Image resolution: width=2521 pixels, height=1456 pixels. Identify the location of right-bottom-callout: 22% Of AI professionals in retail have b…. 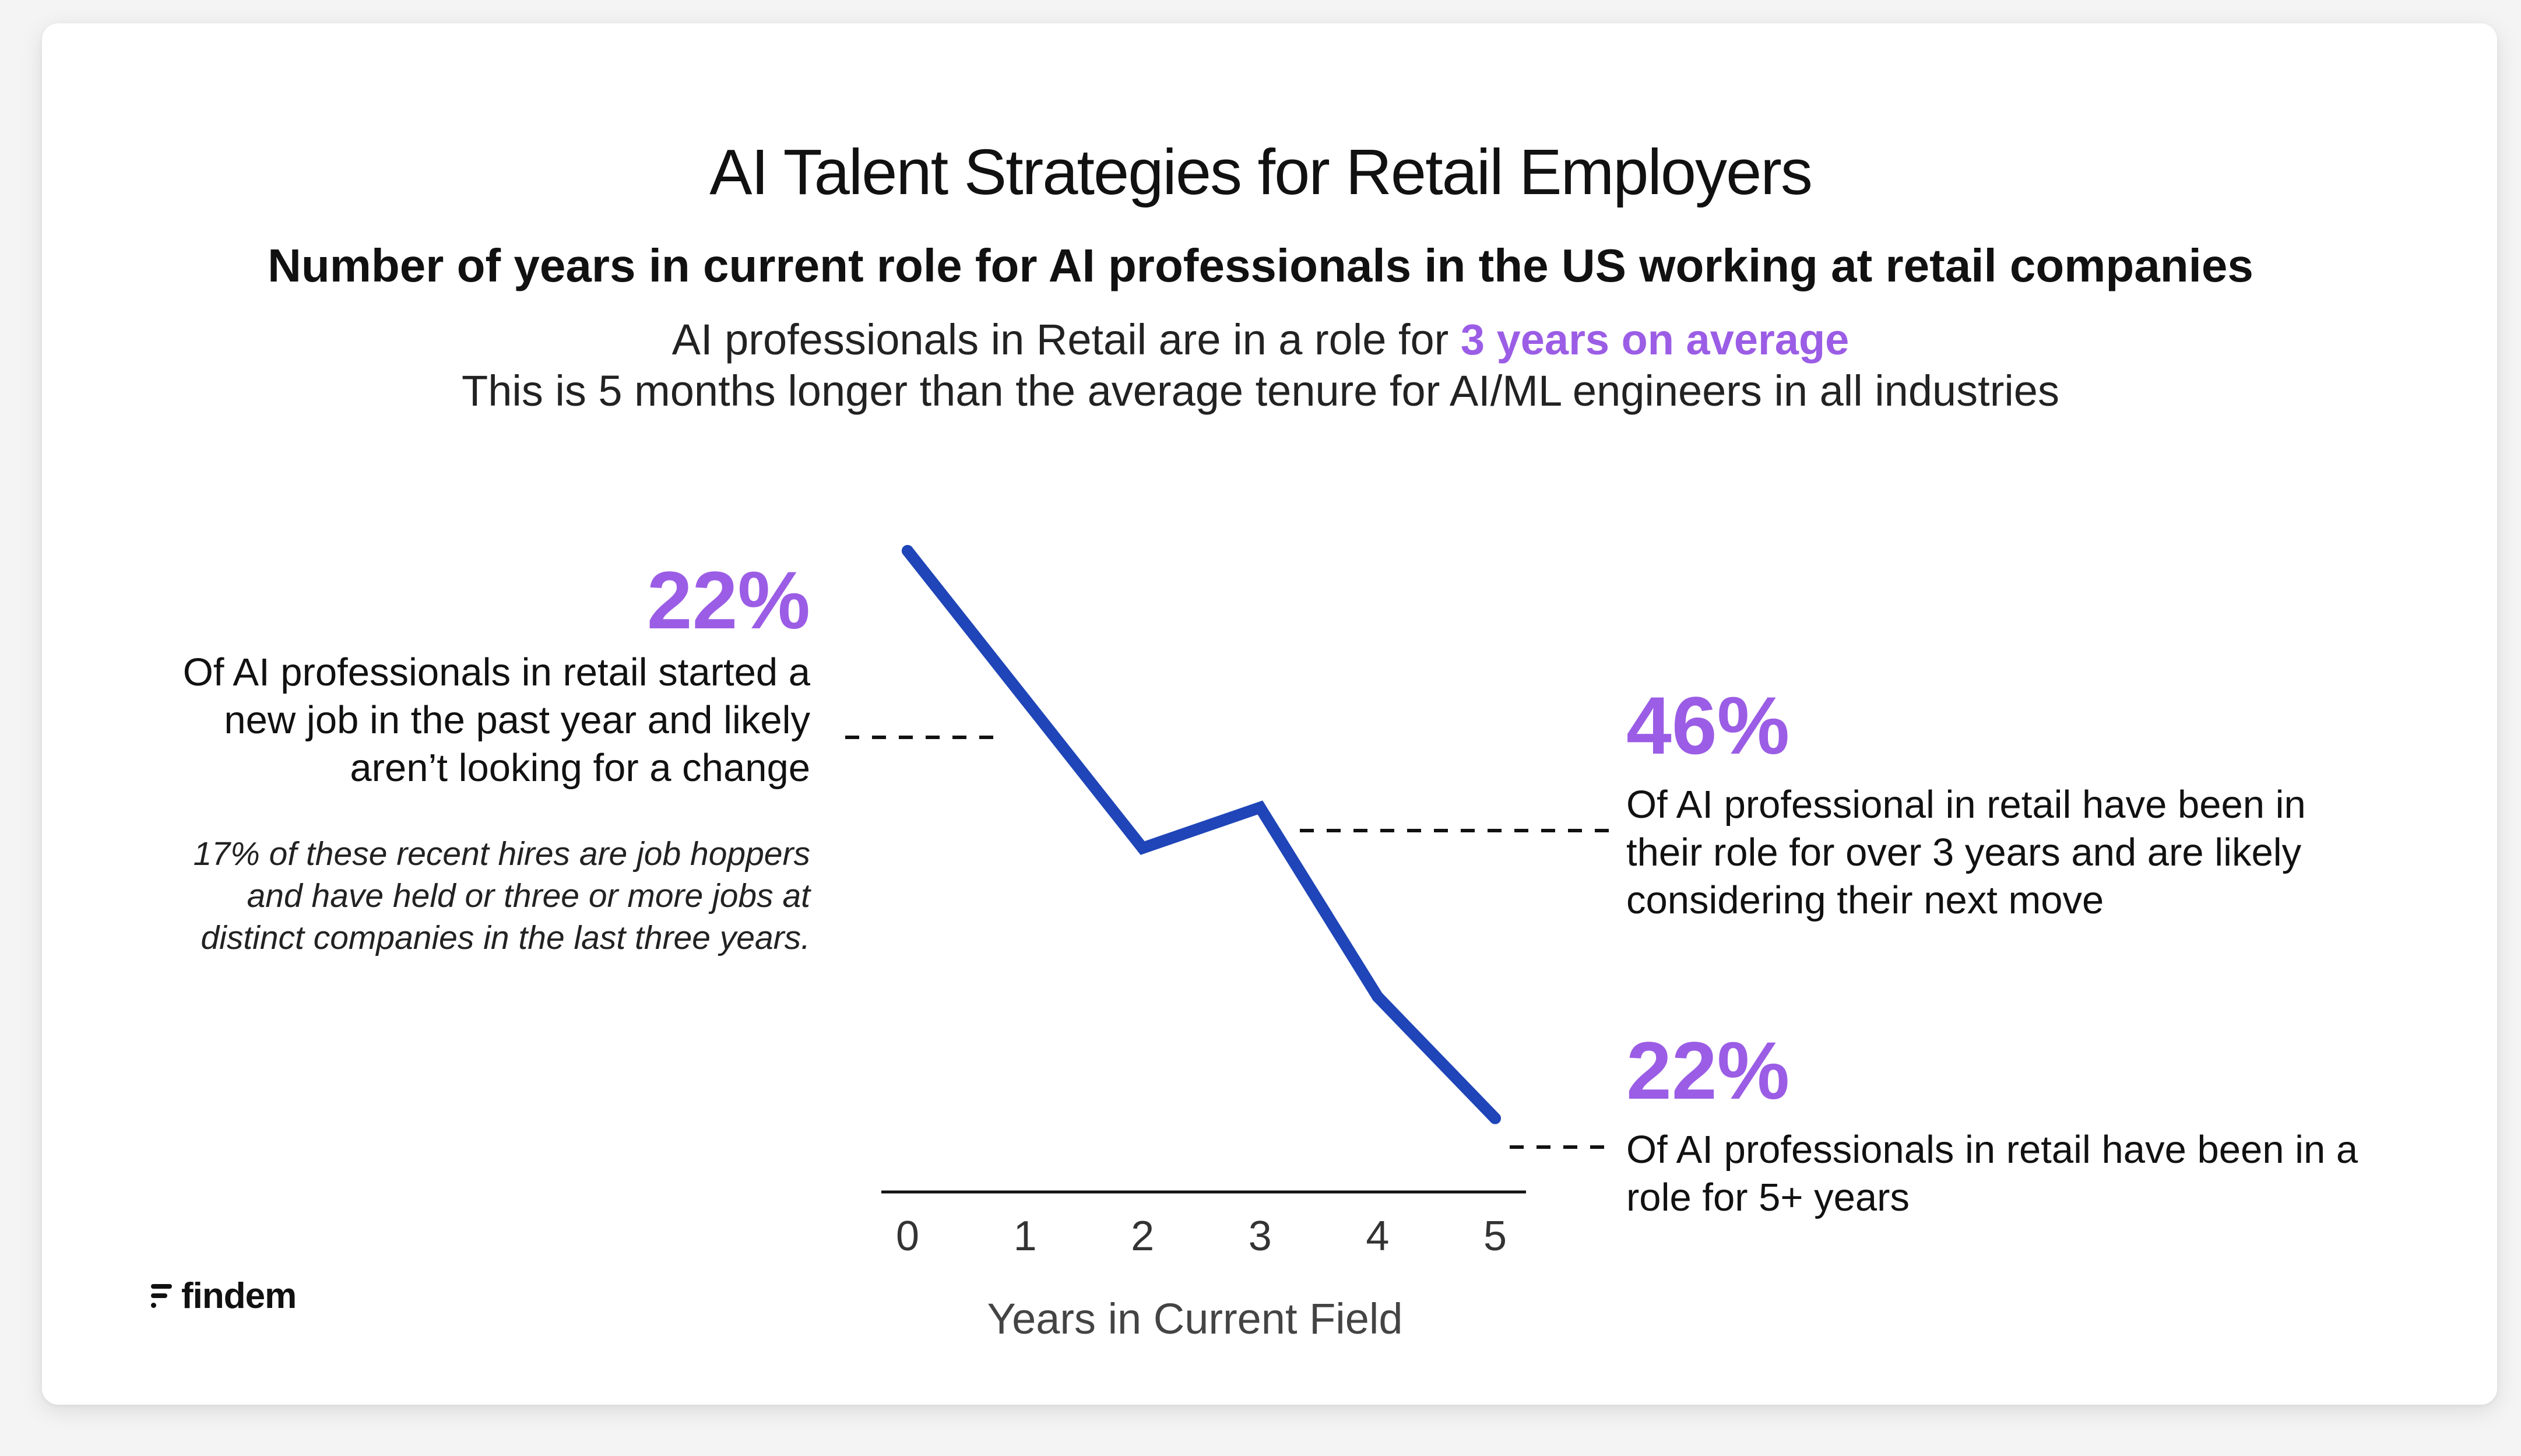
(2005, 1121).